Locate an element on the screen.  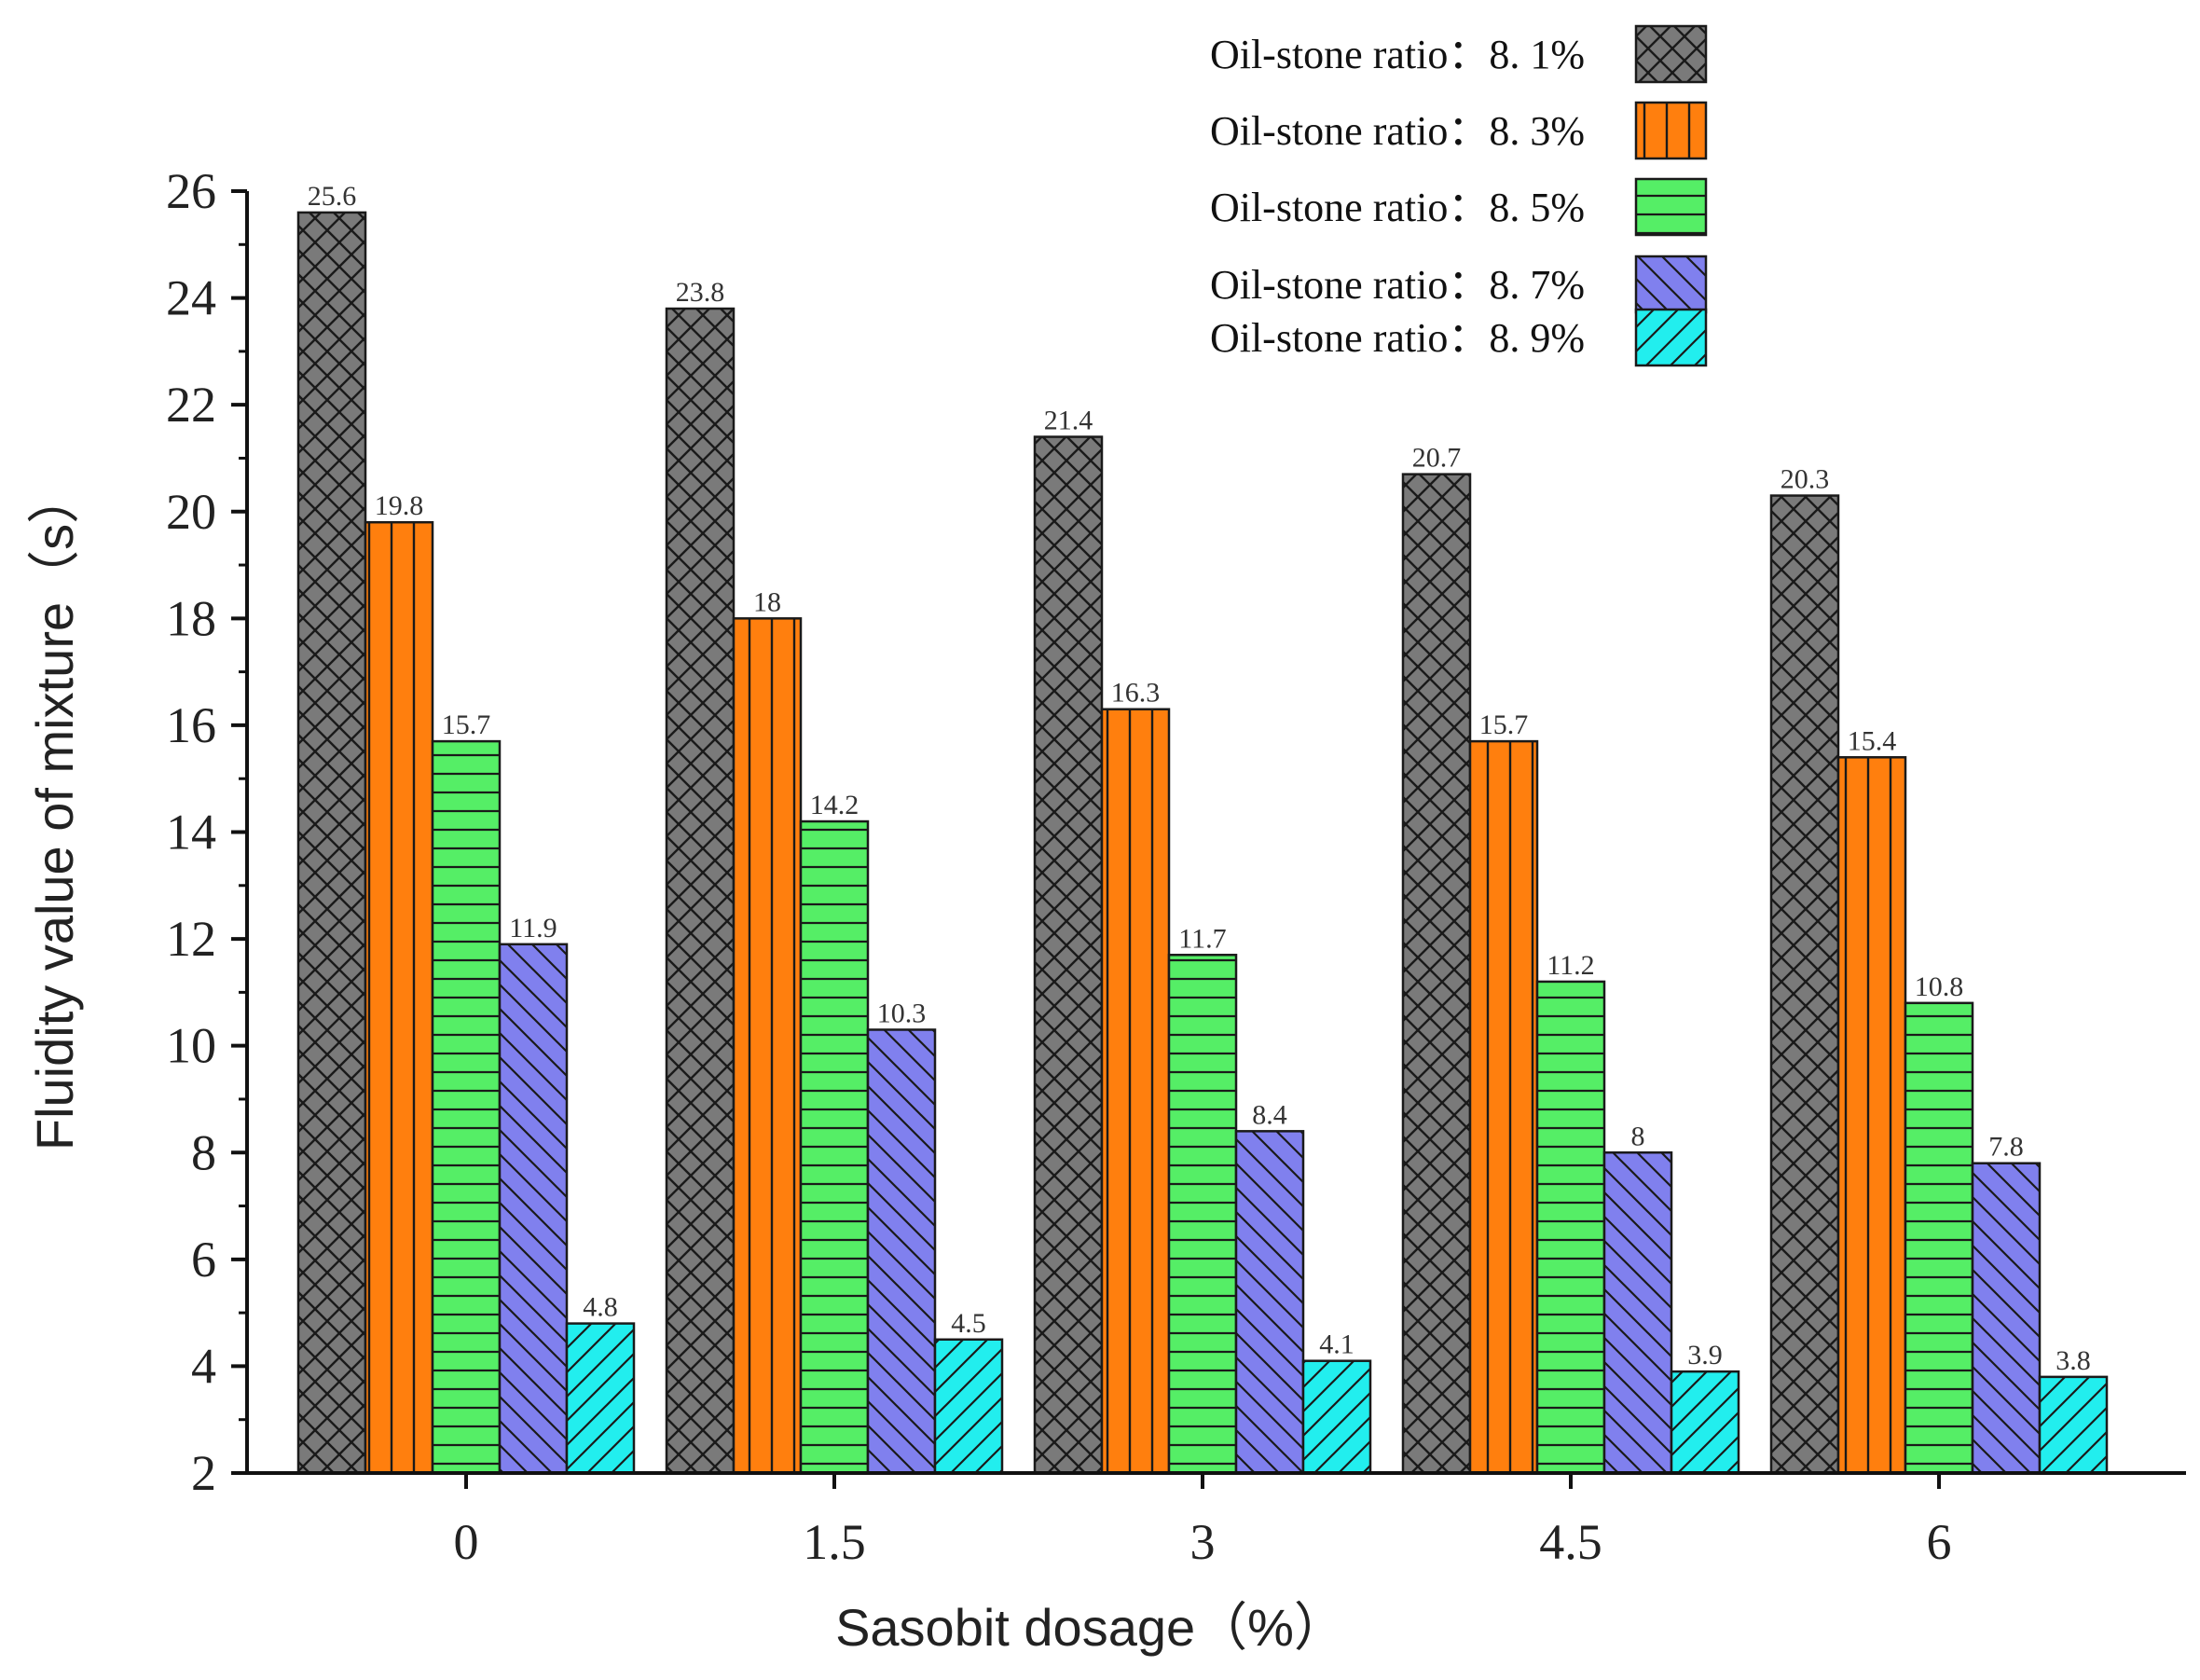
y-tick-label: 14 is located at coordinates (191, 833).